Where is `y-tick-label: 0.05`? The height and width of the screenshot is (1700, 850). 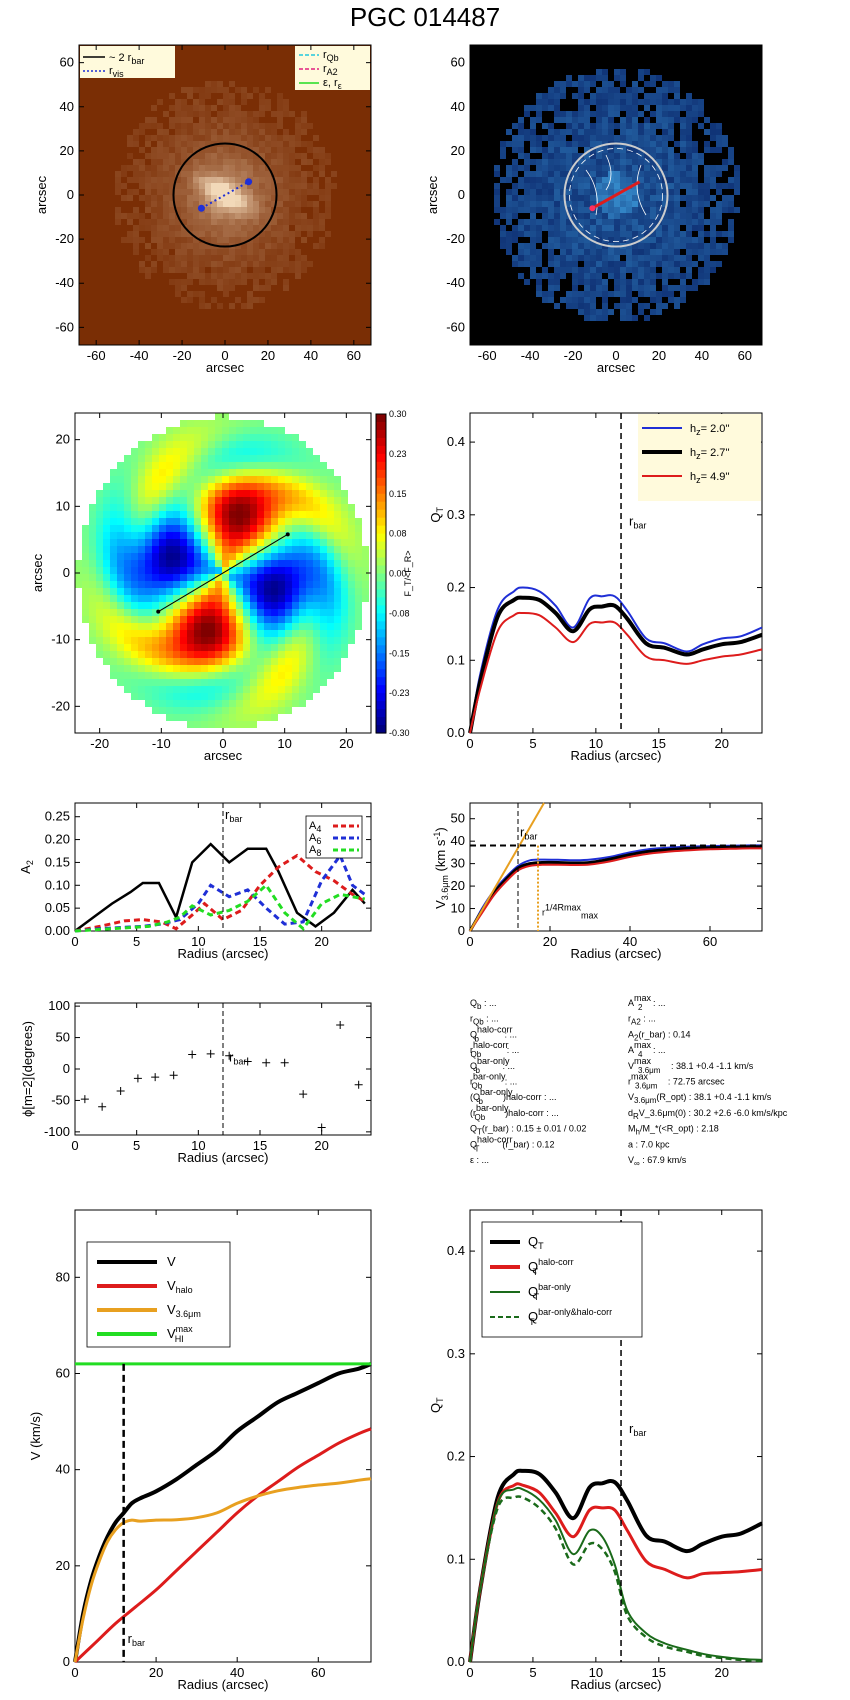 y-tick-label: 0.05 is located at coordinates (57, 907).